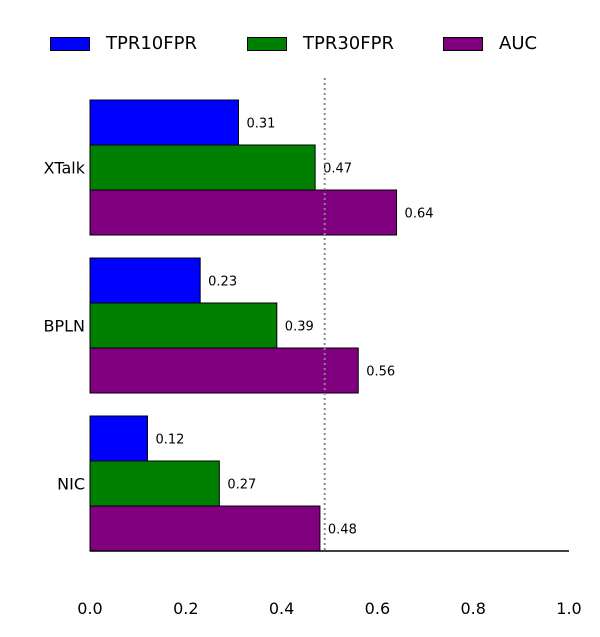 Image resolution: width=600 pixels, height=637 pixels. Describe the element at coordinates (183, 325) in the screenshot. I see `bar-bpln-tpr30fpr` at that location.